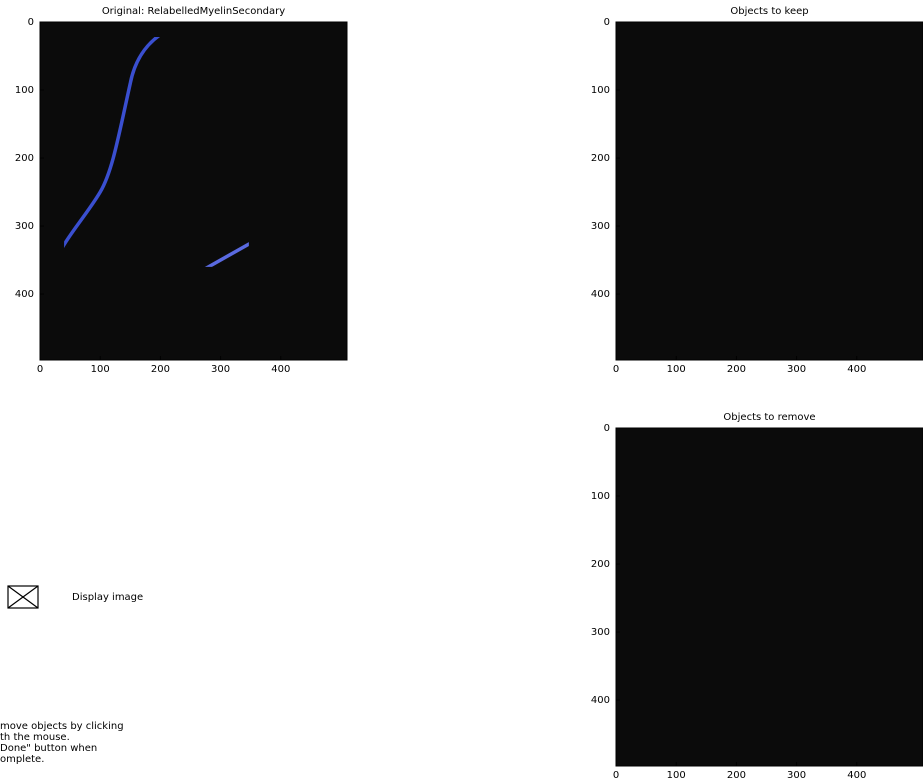 Image resolution: width=923 pixels, height=782 pixels. What do you see at coordinates (769, 417) in the screenshot?
I see `panel-title: Objects to remove` at bounding box center [769, 417].